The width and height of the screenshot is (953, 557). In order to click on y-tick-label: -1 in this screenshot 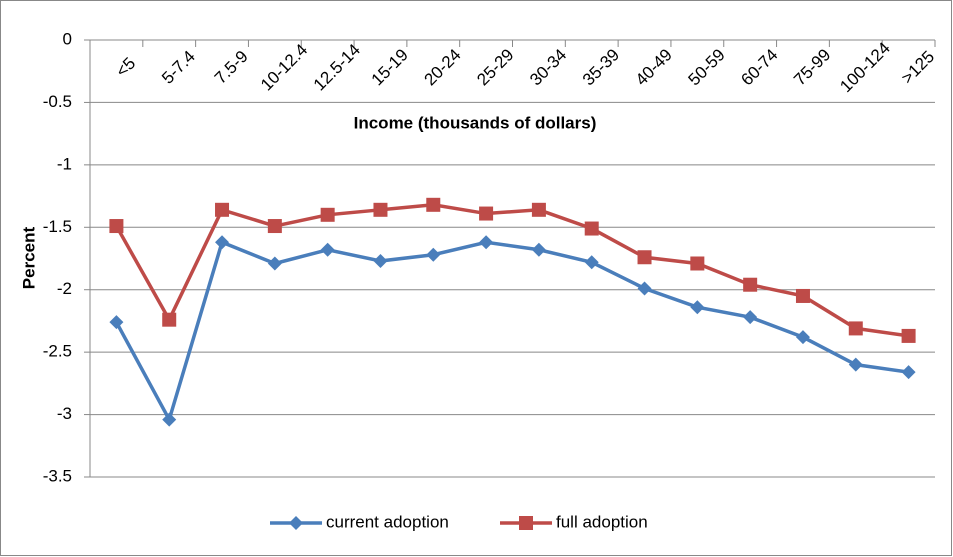, I will do `click(64, 163)`.